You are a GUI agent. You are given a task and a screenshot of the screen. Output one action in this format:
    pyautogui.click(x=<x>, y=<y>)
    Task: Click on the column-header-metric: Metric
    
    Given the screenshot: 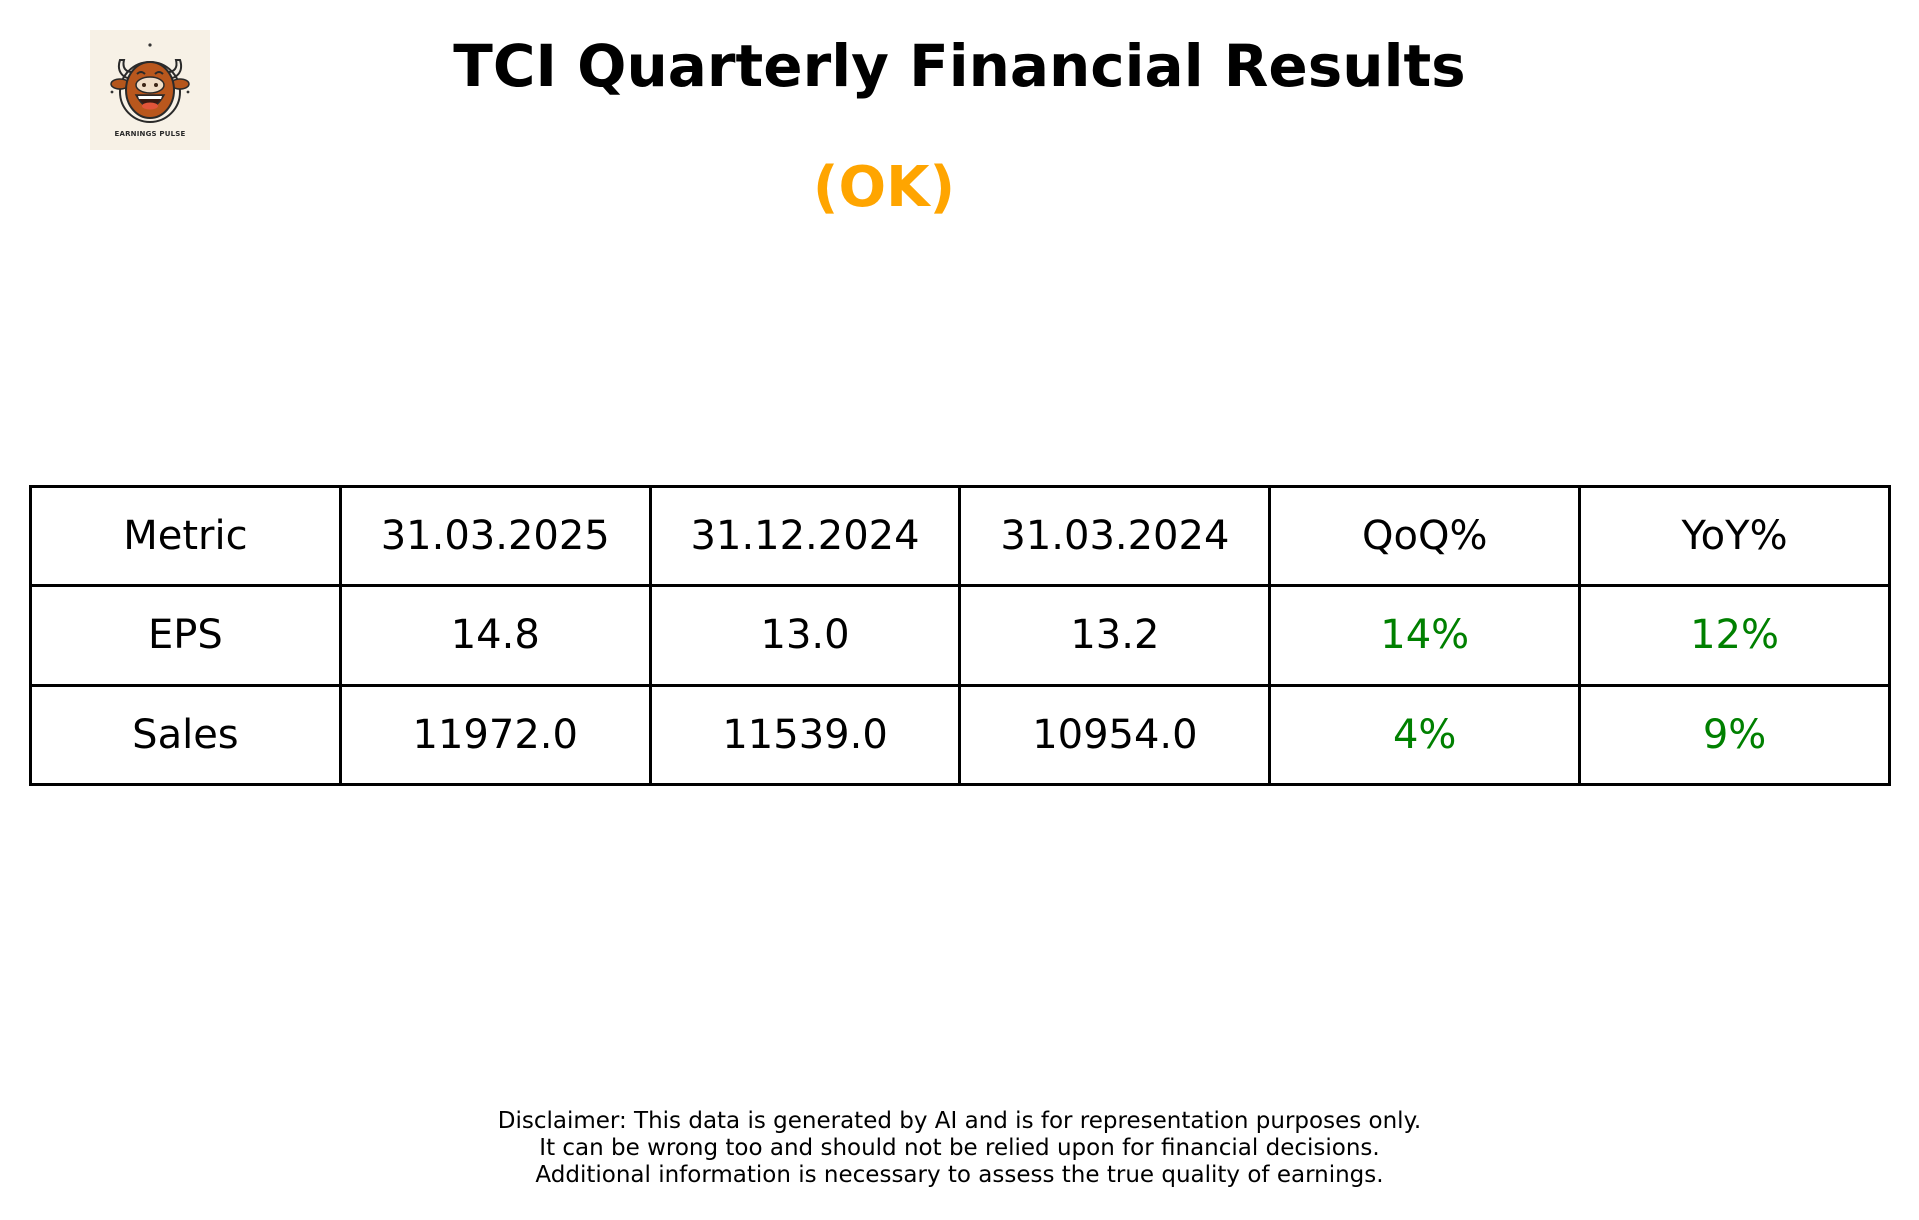 What is the action you would take?
    pyautogui.click(x=185, y=536)
    